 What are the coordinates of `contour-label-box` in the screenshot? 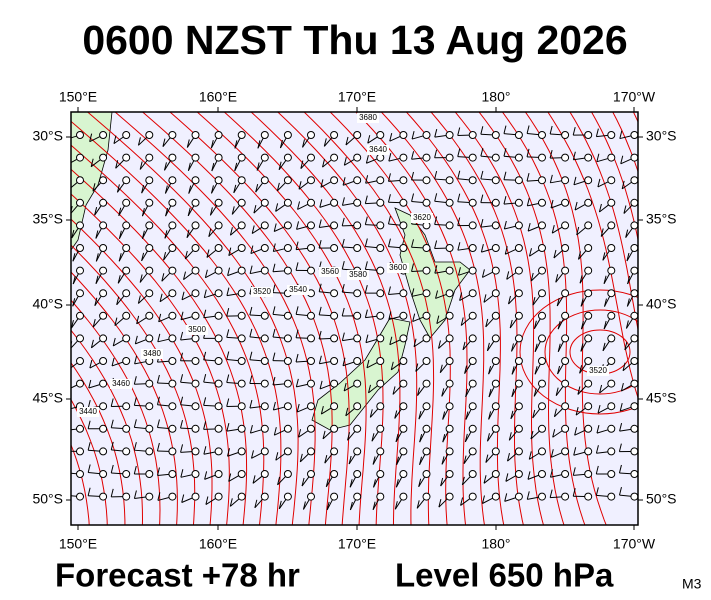 It's located at (197, 330).